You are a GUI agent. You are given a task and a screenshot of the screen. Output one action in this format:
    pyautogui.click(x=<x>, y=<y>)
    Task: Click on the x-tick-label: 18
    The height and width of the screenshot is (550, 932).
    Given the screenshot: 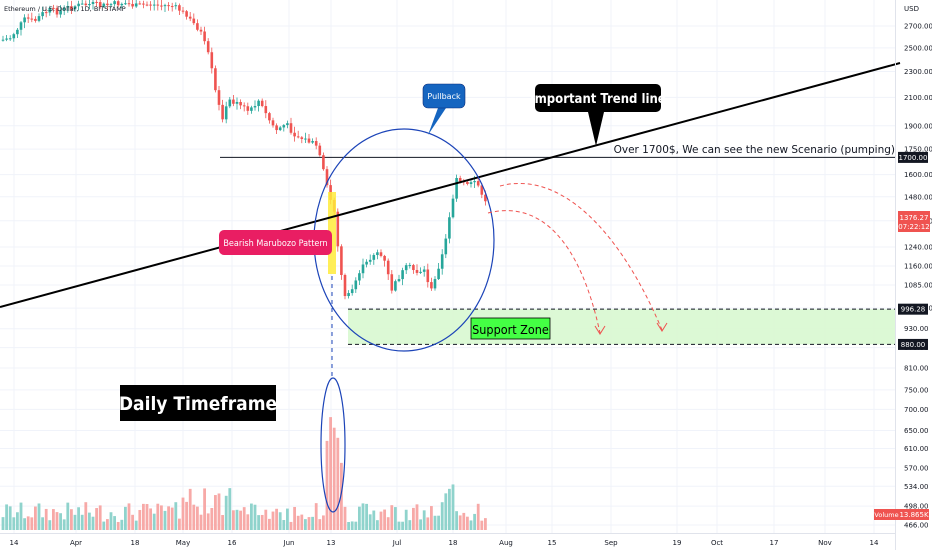 What is the action you would take?
    pyautogui.click(x=453, y=543)
    